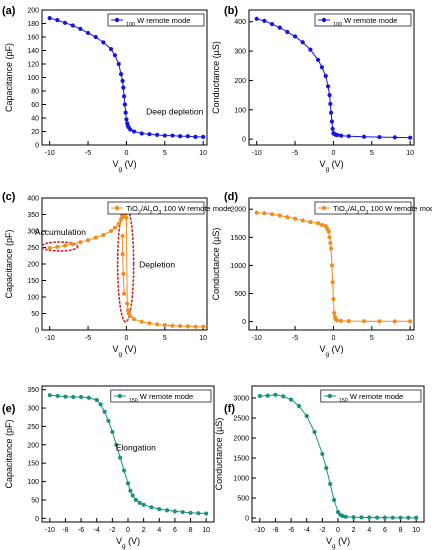 The image size is (432, 550). Describe the element at coordinates (35, 132) in the screenshot. I see `y-tick-label: 20` at that location.